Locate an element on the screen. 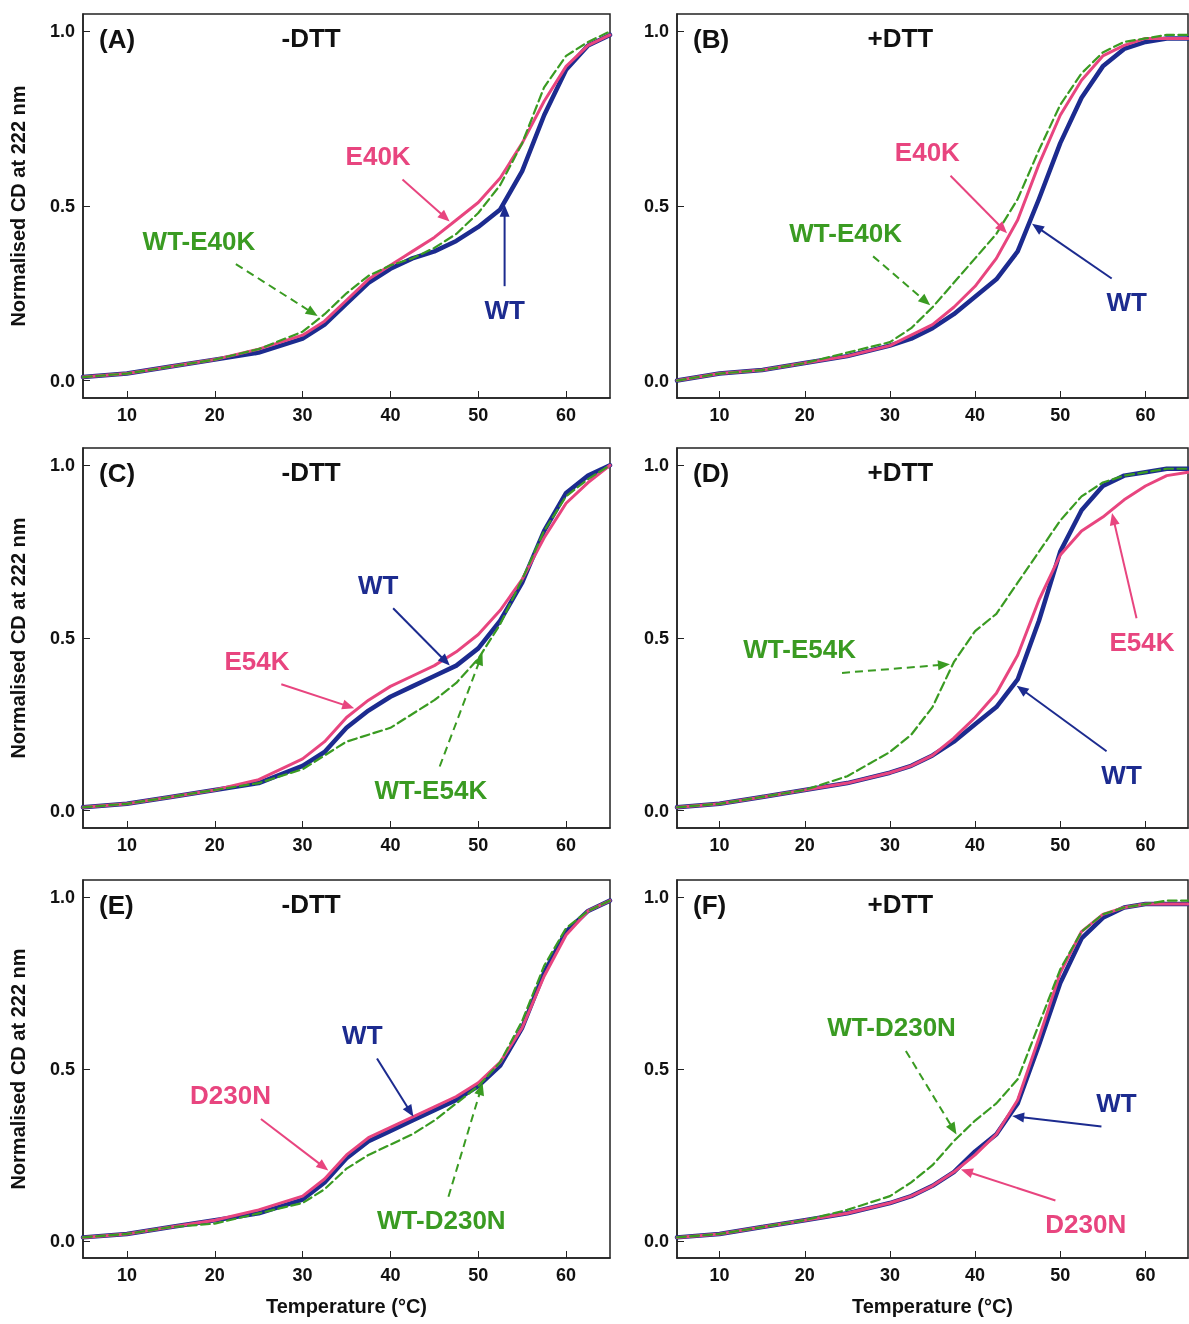 Image resolution: width=1189 pixels, height=1324 pixels. annotation: (A) is located at coordinates (117, 39).